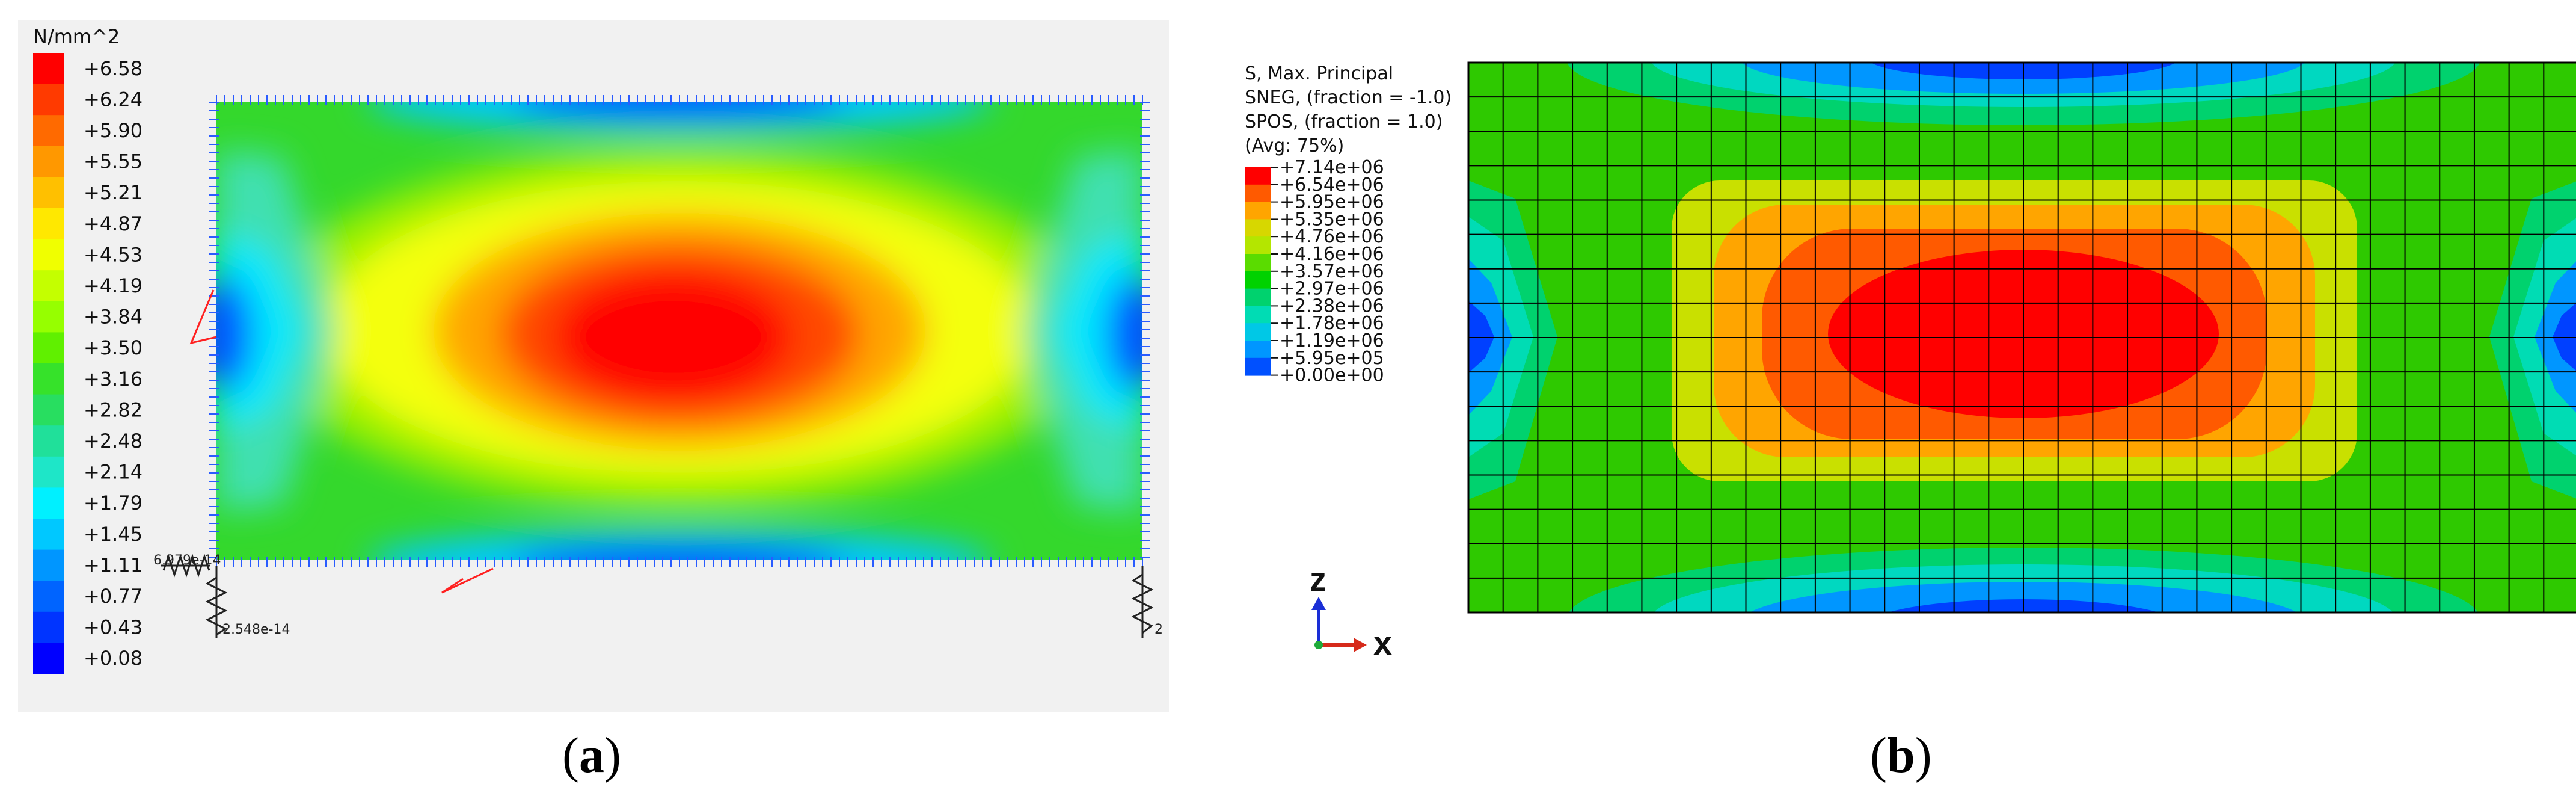  I want to click on panel-a-spring-left, so click(194, 596).